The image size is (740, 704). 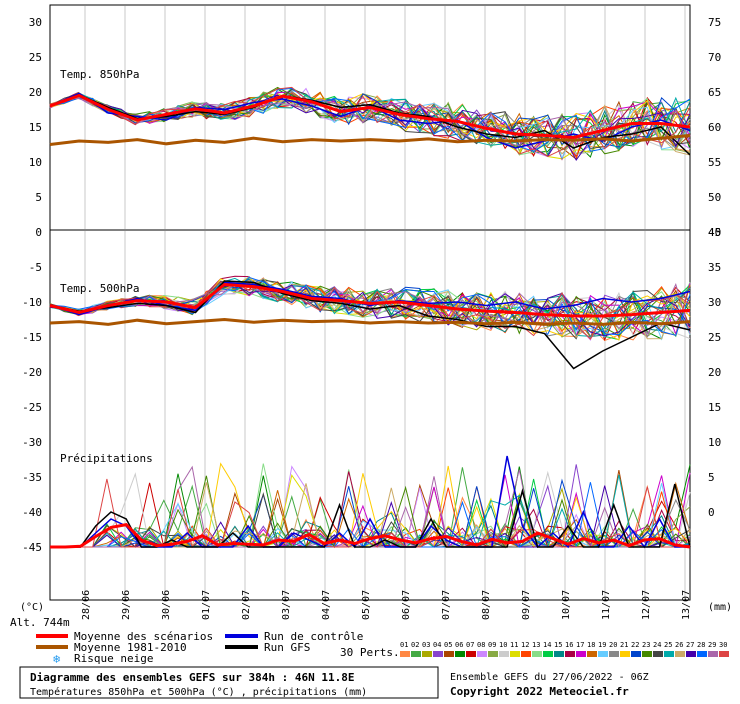 What do you see at coordinates (246, 605) in the screenshot?
I see `x-tick-label: 02/07` at bounding box center [246, 605].